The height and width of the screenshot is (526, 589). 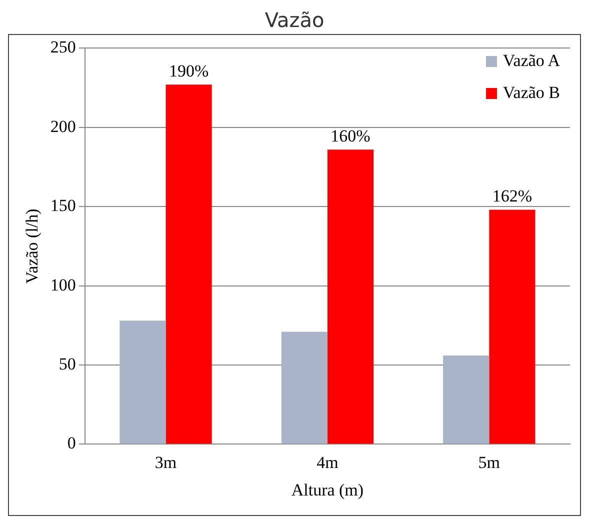 I want to click on annotation: 190%, so click(x=188, y=71).